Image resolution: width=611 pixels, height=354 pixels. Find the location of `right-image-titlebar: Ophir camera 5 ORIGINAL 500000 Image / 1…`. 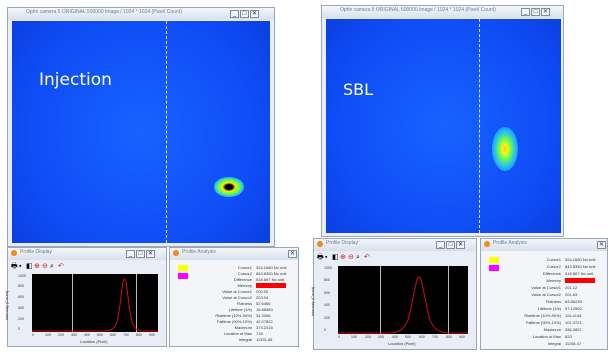

right-image-titlebar: Ophir camera 5 ORIGINAL 500000 Image / 1… is located at coordinates (442, 12).